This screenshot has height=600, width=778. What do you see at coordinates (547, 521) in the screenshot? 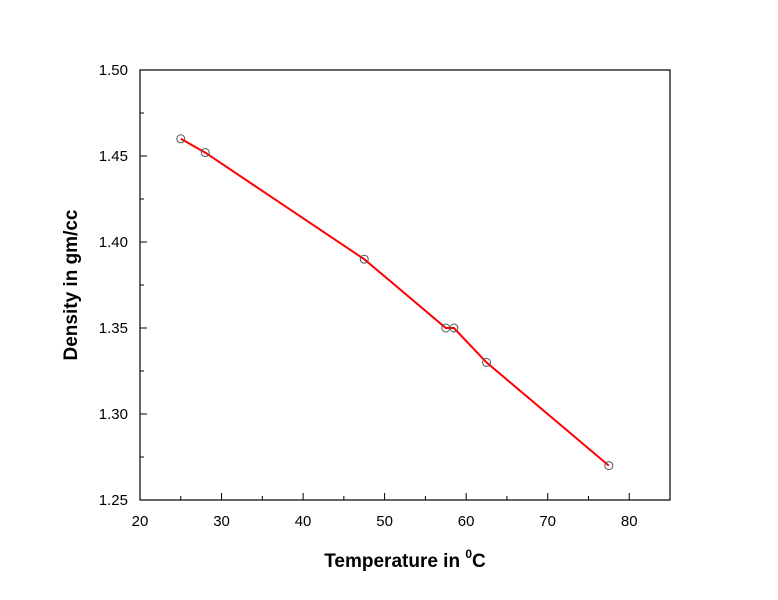
I see `x-tick-label: 70` at bounding box center [547, 521].